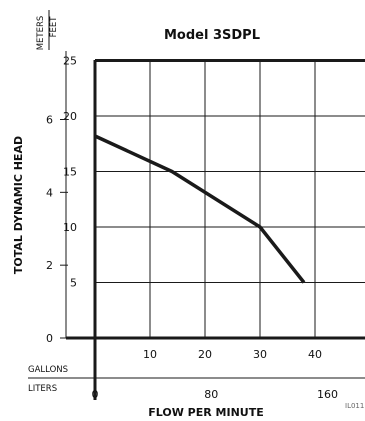 The image size is (365, 421). I want to click on y-ticks-feet: 5 10 15 20 25, so click(70, 172).